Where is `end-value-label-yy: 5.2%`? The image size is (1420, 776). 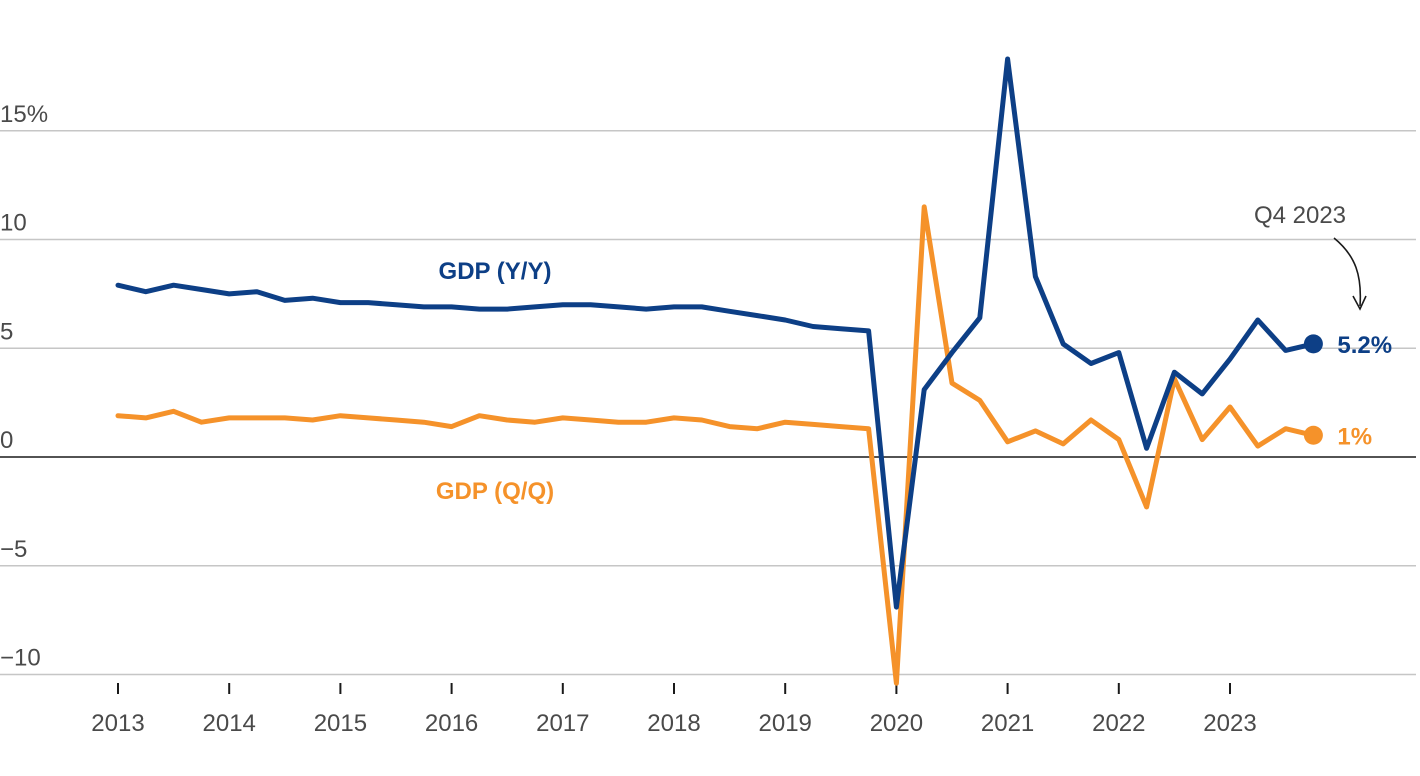 end-value-label-yy: 5.2% is located at coordinates (1364, 345).